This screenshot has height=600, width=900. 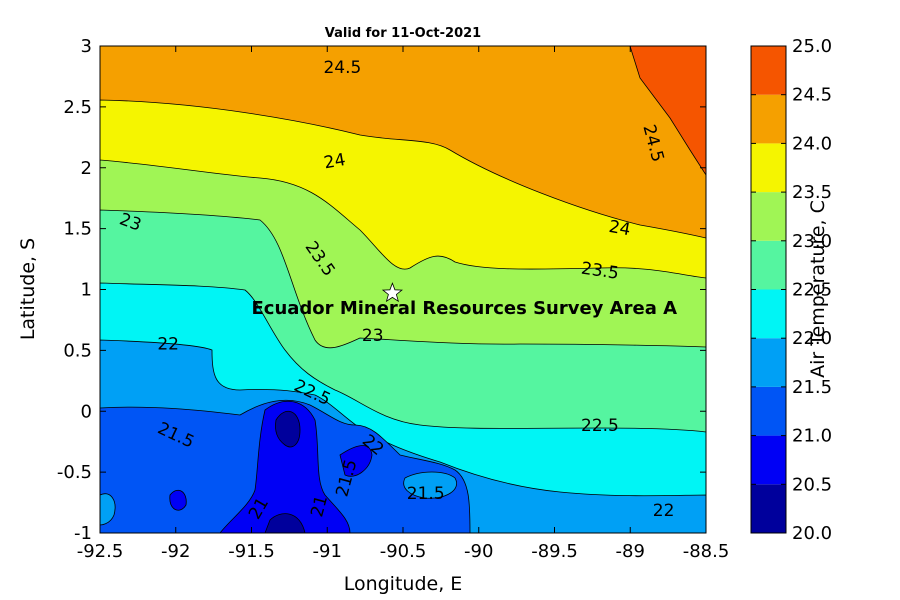 I want to click on contour-label: 21.5, so click(x=426, y=494).